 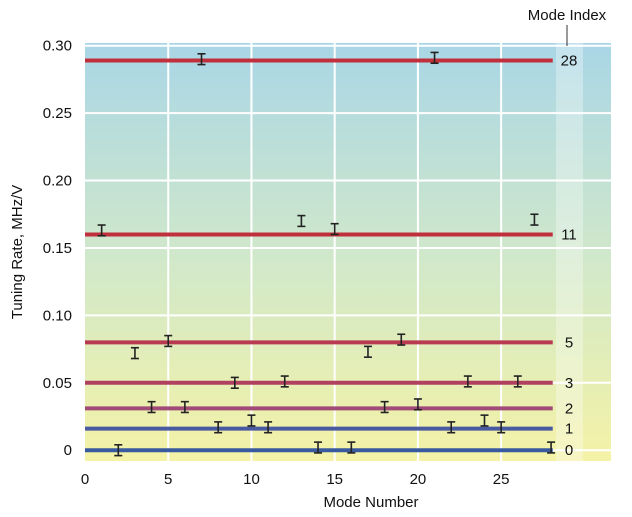 I want to click on y-tick-label: 0, so click(x=68, y=450).